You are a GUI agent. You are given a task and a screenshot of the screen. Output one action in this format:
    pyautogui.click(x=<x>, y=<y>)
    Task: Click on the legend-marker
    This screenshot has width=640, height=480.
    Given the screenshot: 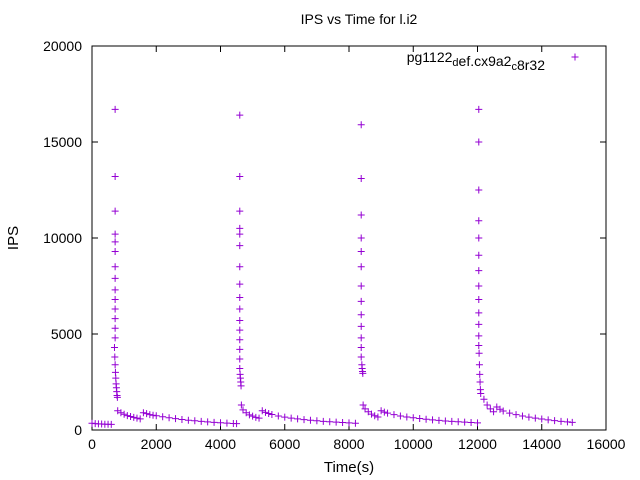 What is the action you would take?
    pyautogui.click(x=575, y=57)
    